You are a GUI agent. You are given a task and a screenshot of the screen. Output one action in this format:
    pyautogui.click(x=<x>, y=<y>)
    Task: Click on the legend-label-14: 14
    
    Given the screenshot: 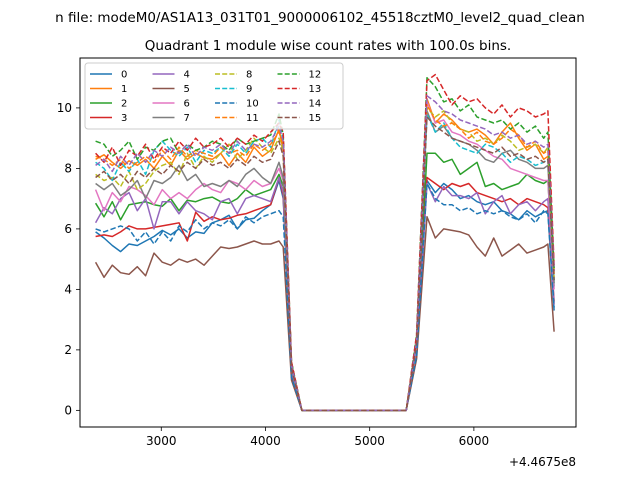 What is the action you would take?
    pyautogui.click(x=315, y=104)
    